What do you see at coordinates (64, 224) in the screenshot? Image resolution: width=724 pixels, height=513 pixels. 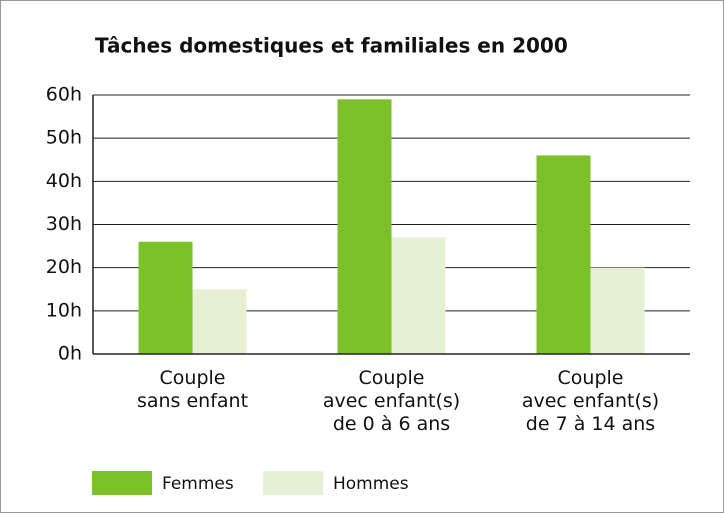 I see `y-tick-label: 30h` at bounding box center [64, 224].